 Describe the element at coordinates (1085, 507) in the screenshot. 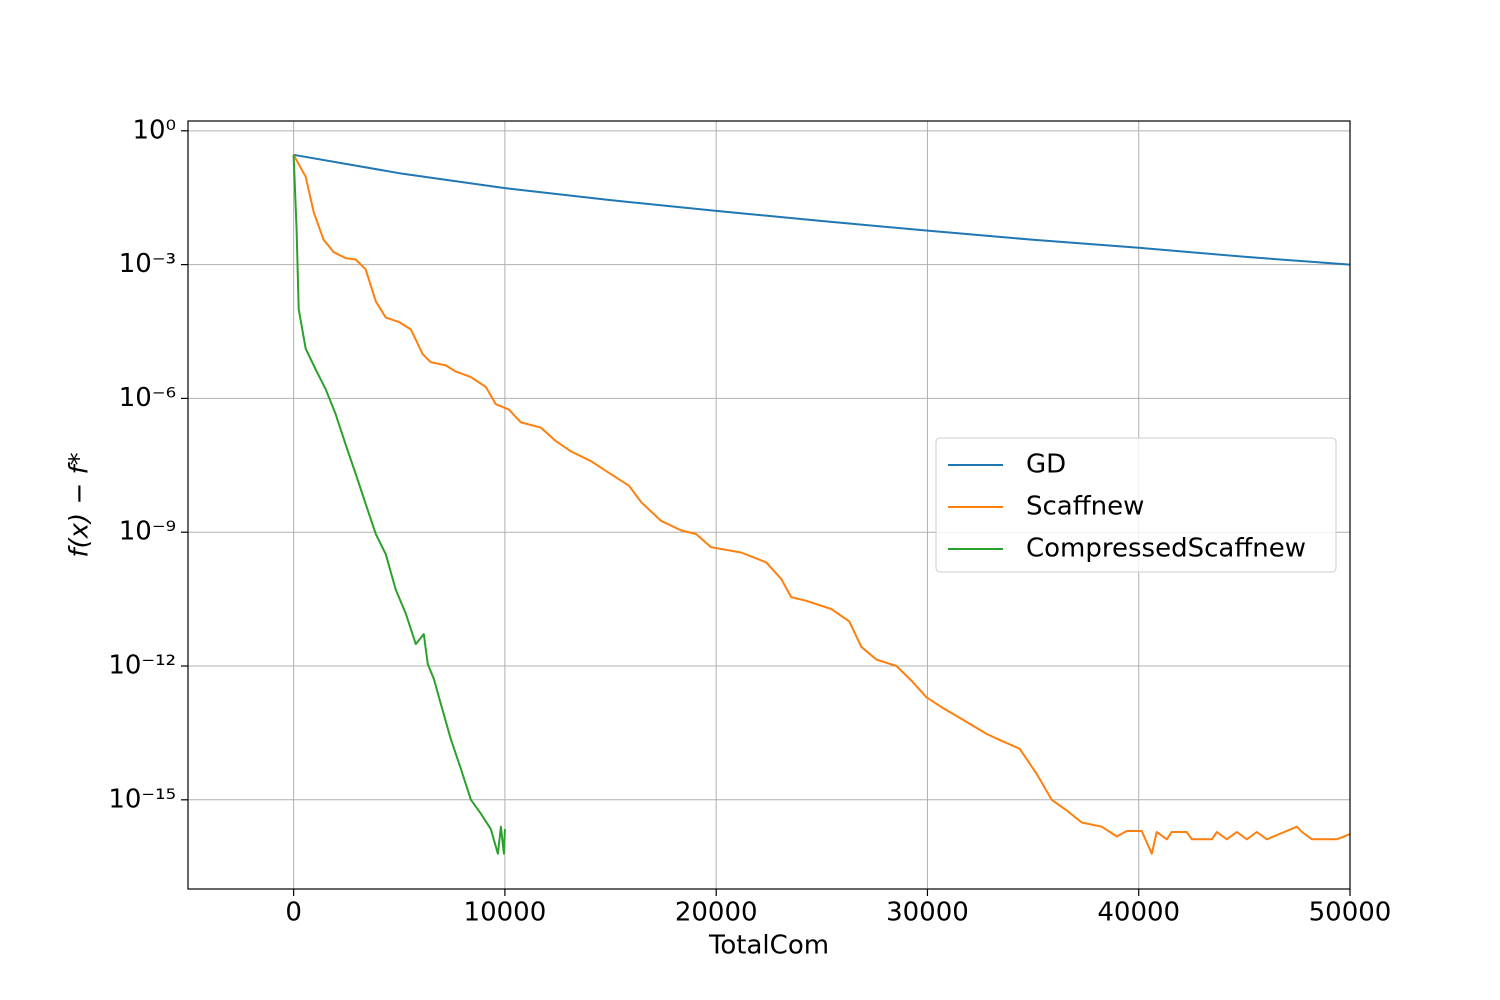

I see `legend-label: Scaffnew` at that location.